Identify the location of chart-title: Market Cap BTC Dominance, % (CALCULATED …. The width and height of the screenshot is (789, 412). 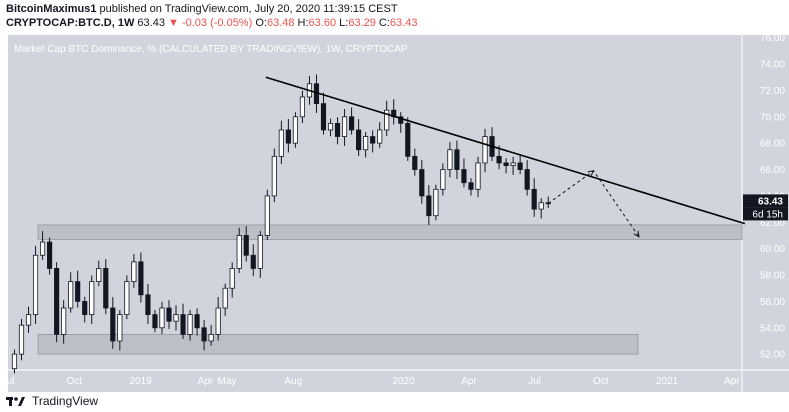
(211, 49).